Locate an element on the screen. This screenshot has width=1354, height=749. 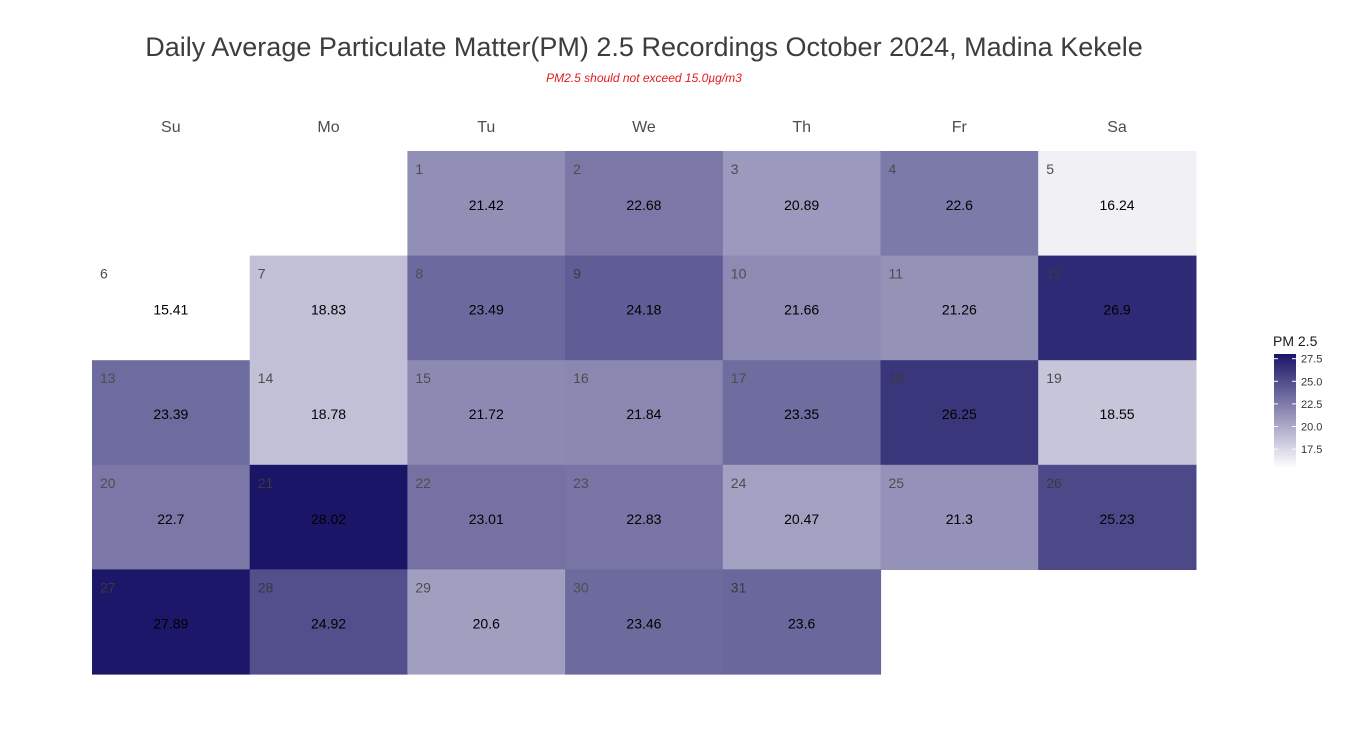
day-cell: 924.18 is located at coordinates (644, 308).